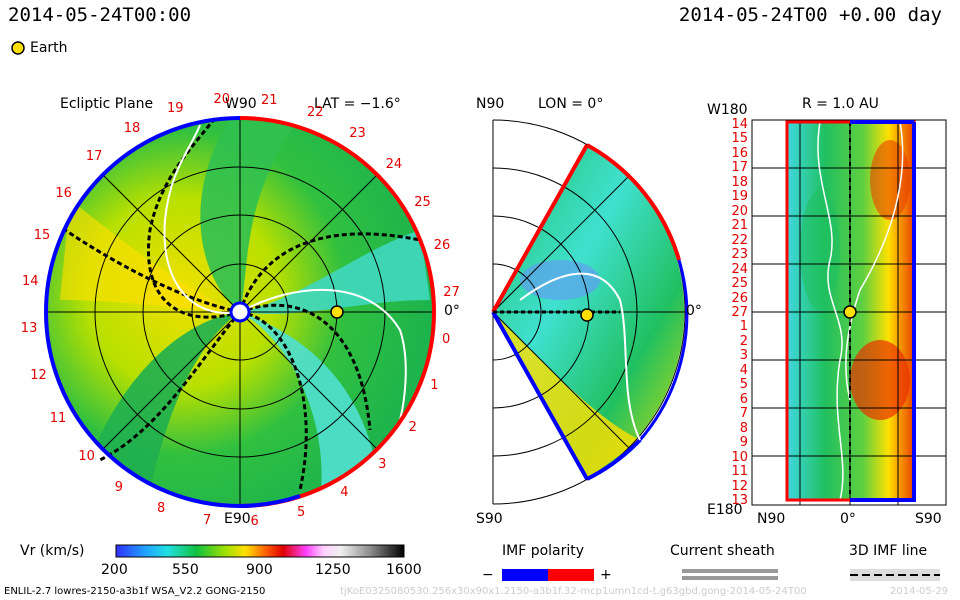  I want to click on carrington-tick-26: 18, so click(132, 128).